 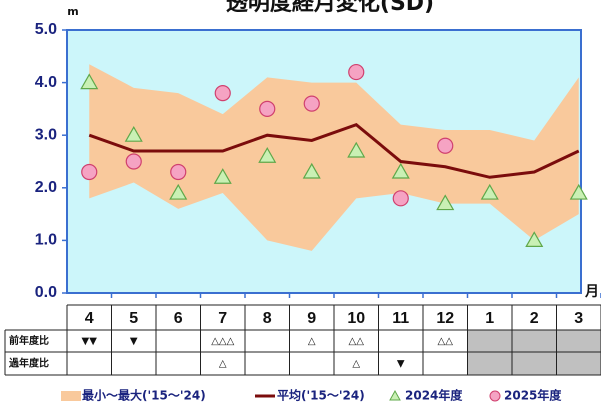 I want to click on x-tick-label: 5, so click(x=133, y=318).